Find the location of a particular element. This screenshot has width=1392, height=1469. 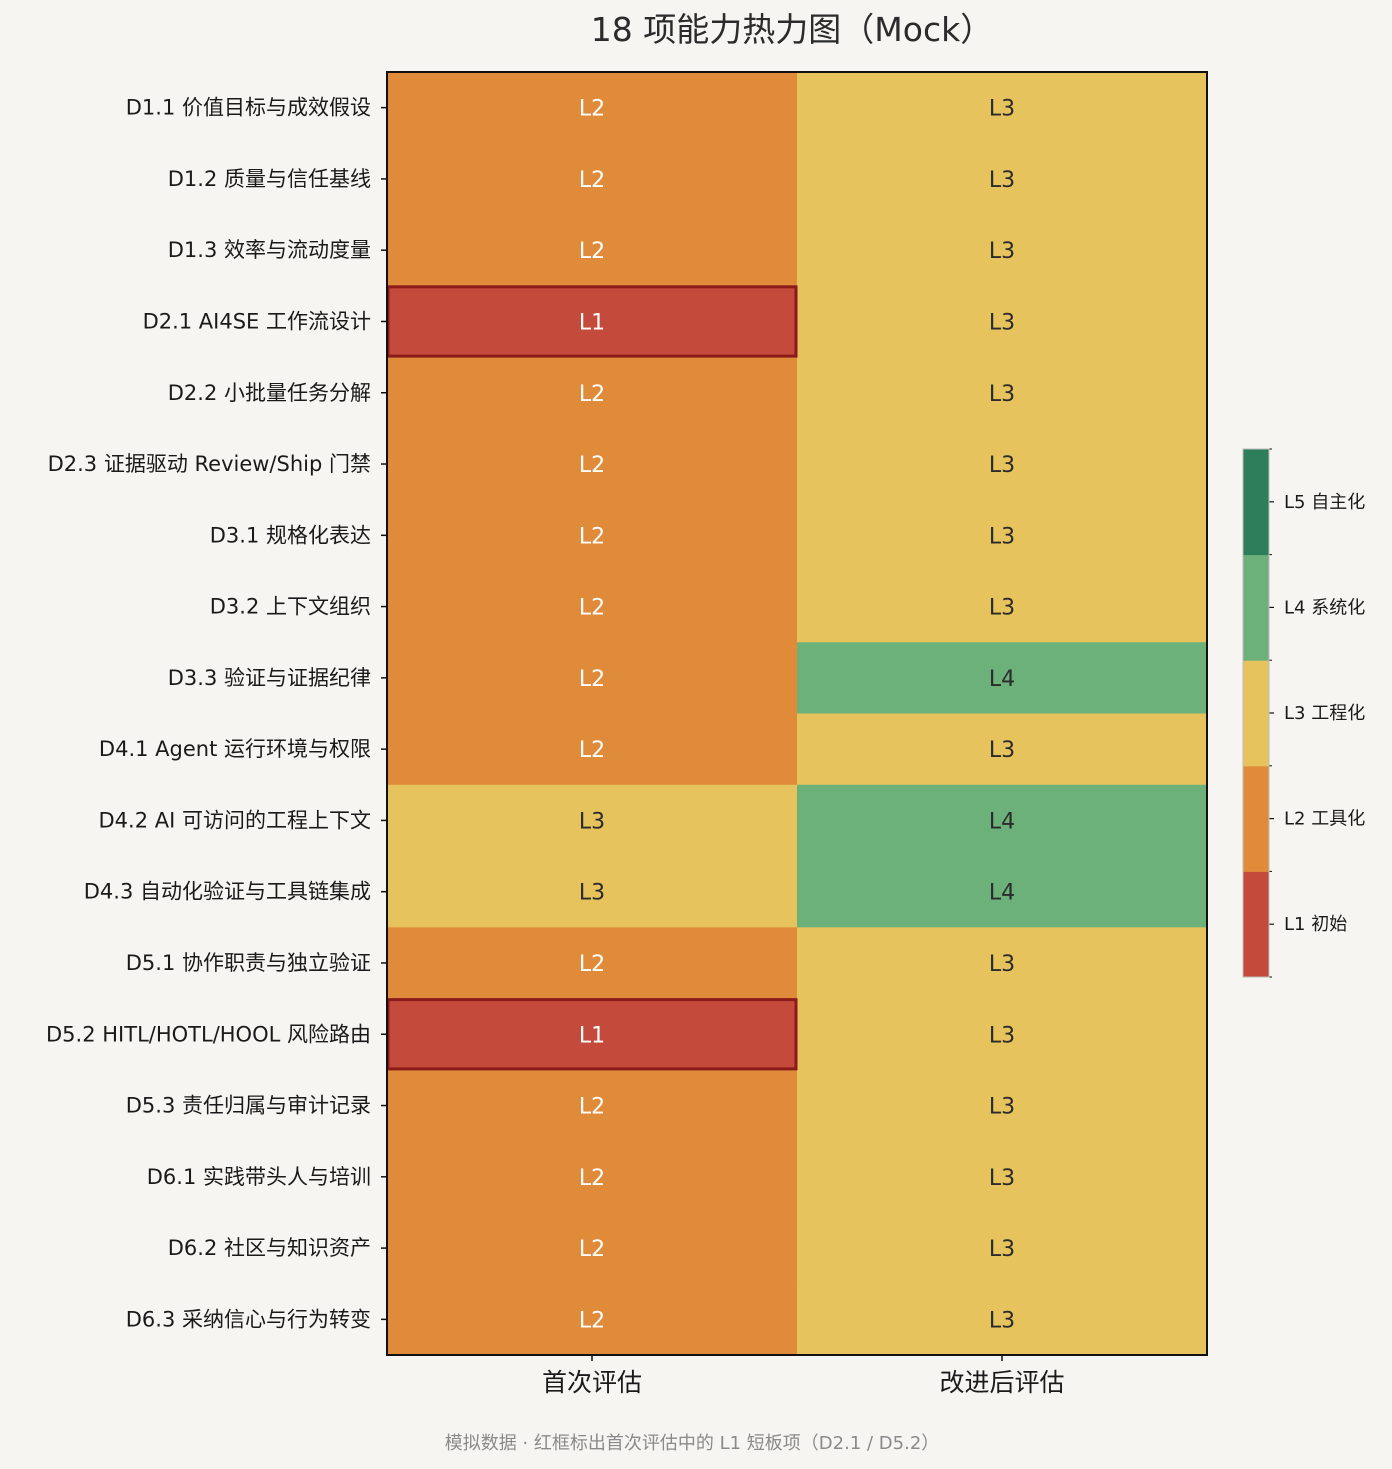

row-label: D4.1 Agent 运行环境与权限 is located at coordinates (235, 749).